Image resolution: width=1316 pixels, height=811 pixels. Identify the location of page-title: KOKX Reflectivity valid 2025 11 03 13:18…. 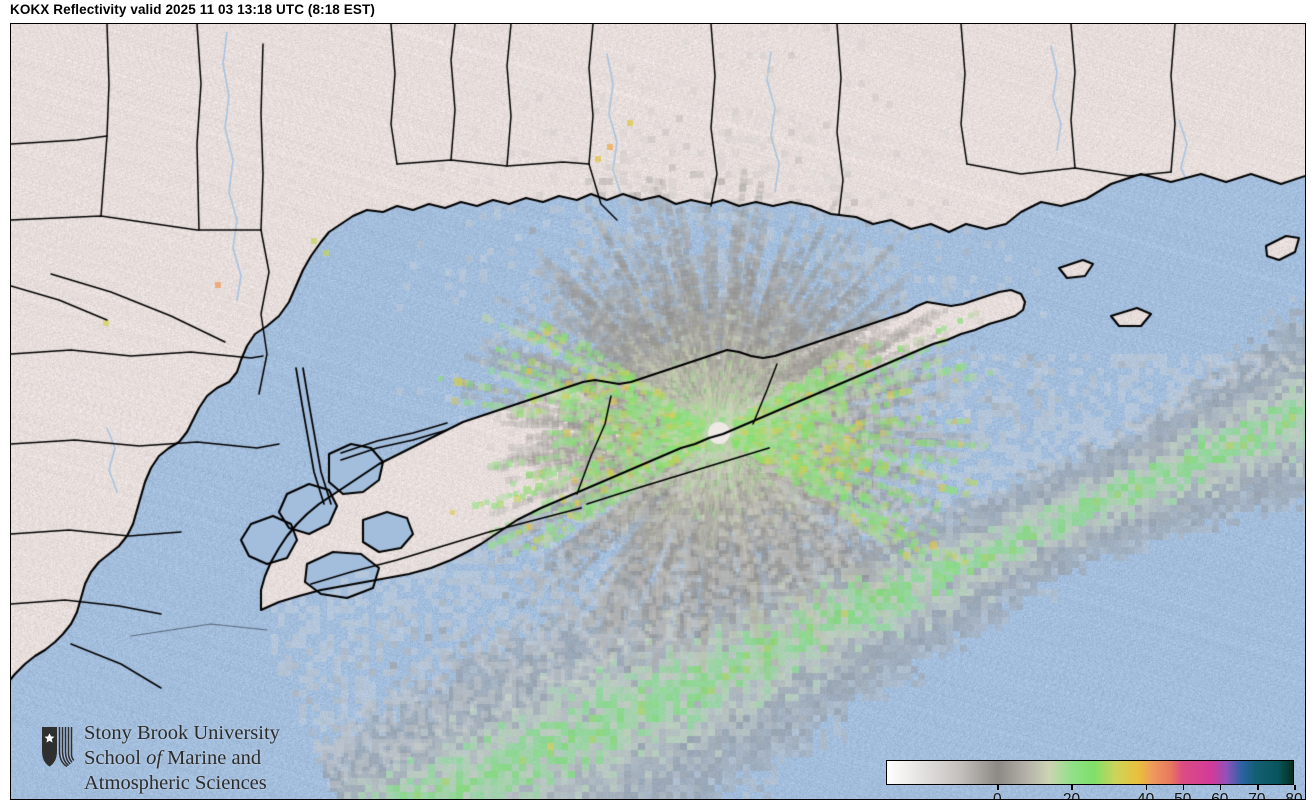
(192, 9).